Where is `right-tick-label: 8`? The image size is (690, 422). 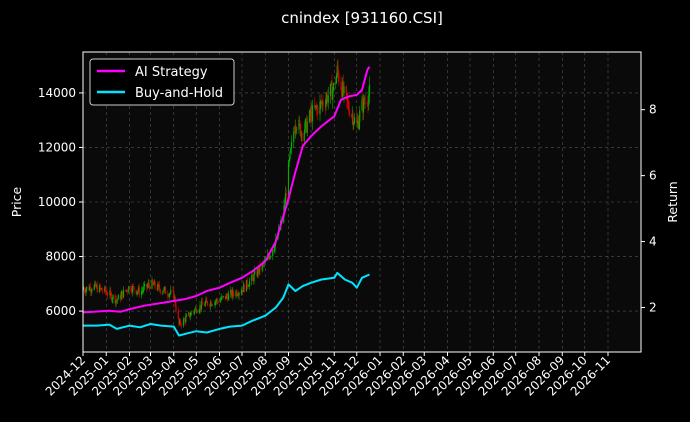 right-tick-label: 8 is located at coordinates (653, 110).